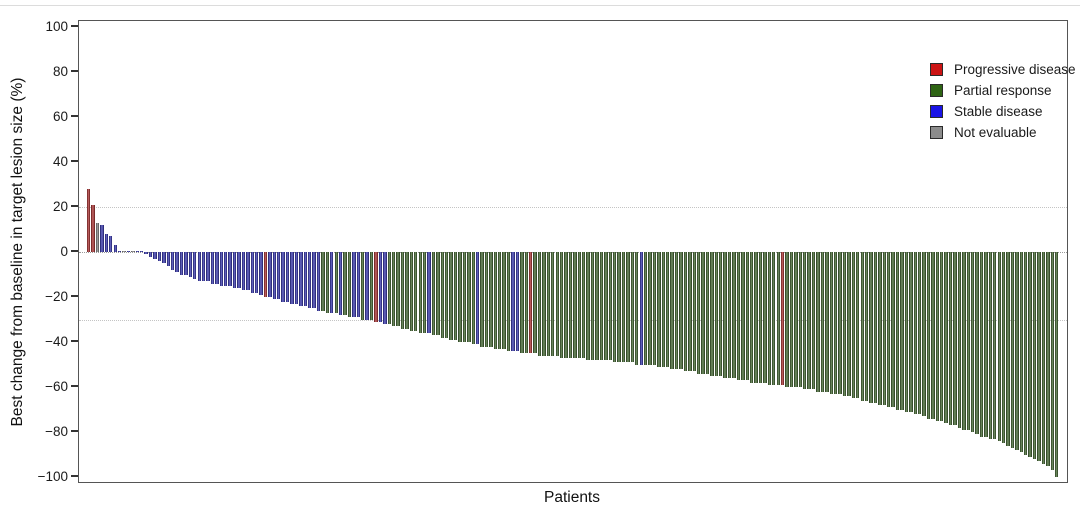 This screenshot has width=1080, height=513. Describe the element at coordinates (64, 251) in the screenshot. I see `y-axis-tick-label: 0` at that location.